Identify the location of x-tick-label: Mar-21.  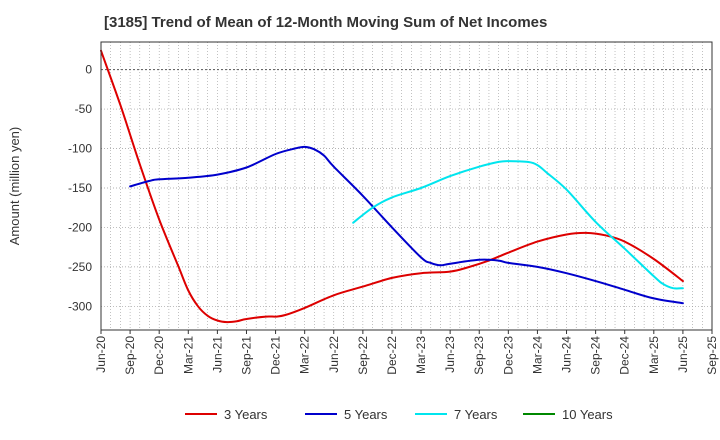
(188, 355).